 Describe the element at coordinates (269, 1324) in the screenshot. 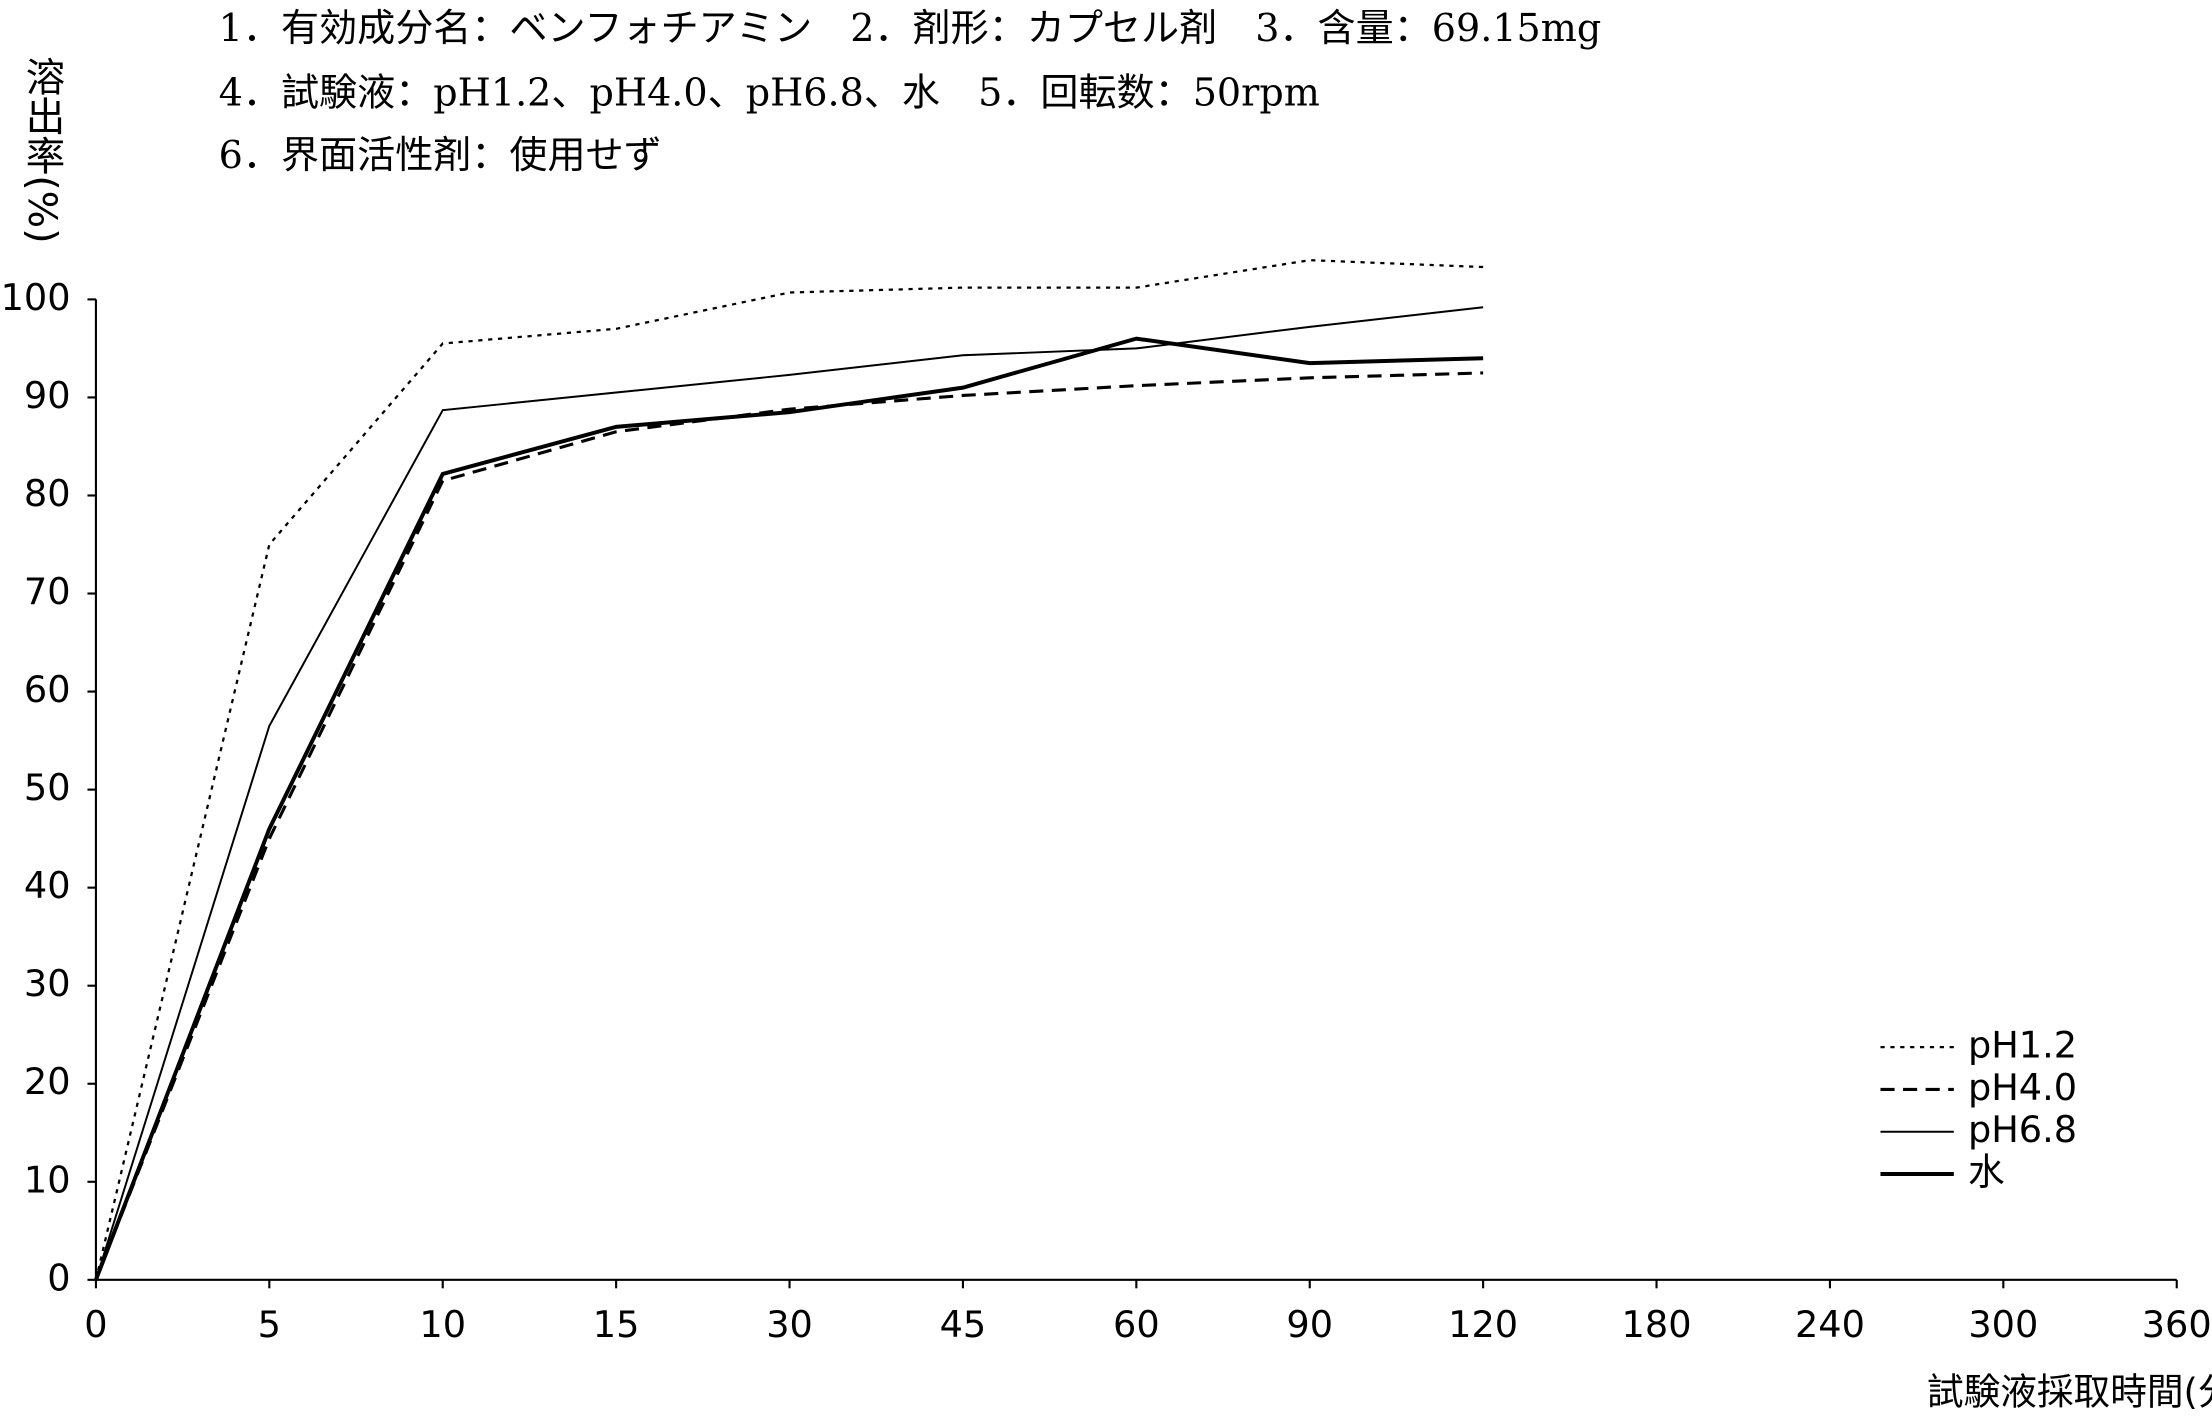

I see `x-tick-label: 5` at that location.